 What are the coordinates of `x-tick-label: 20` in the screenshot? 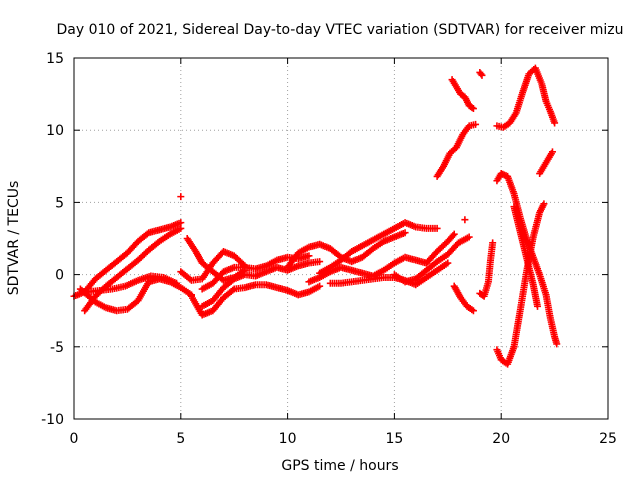 It's located at (501, 439).